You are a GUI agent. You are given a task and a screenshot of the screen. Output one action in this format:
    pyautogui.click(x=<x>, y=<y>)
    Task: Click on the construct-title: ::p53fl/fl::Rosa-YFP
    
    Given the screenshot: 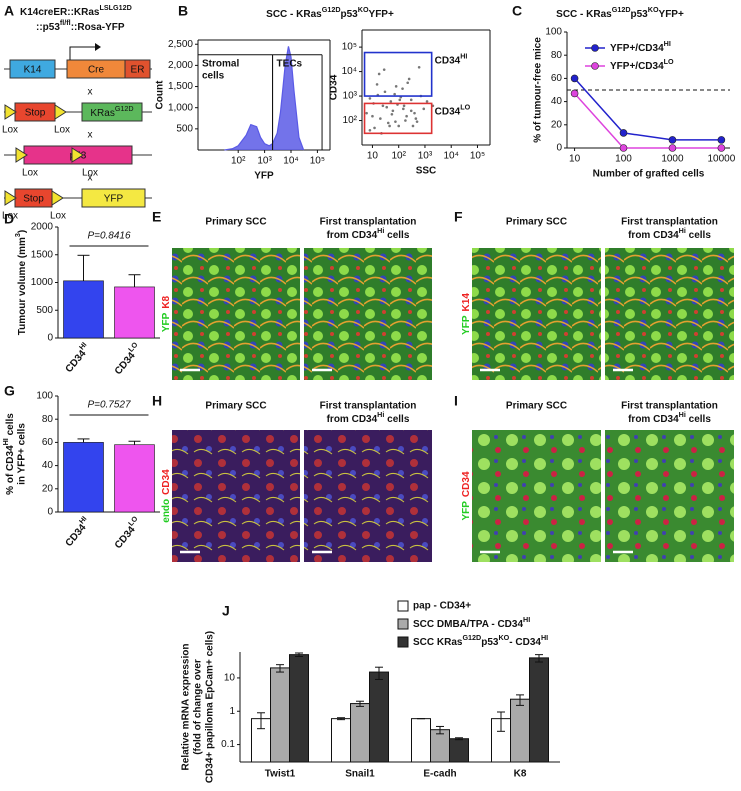 What is the action you would take?
    pyautogui.click(x=80, y=25)
    